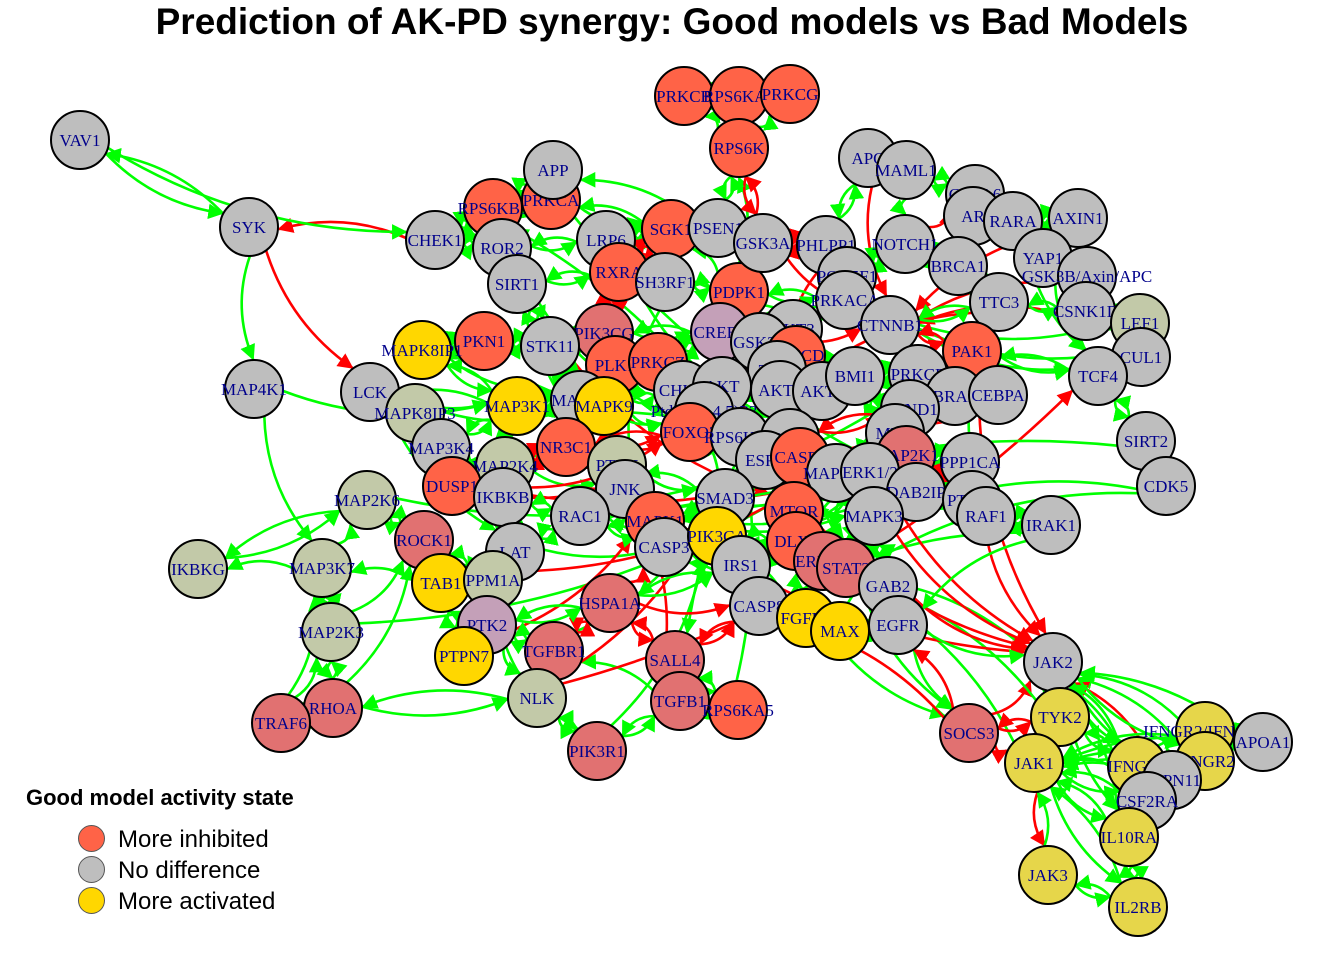 This screenshot has height=960, width=1344. I want to click on node-label-ikbkb: IKBKB, so click(503, 497).